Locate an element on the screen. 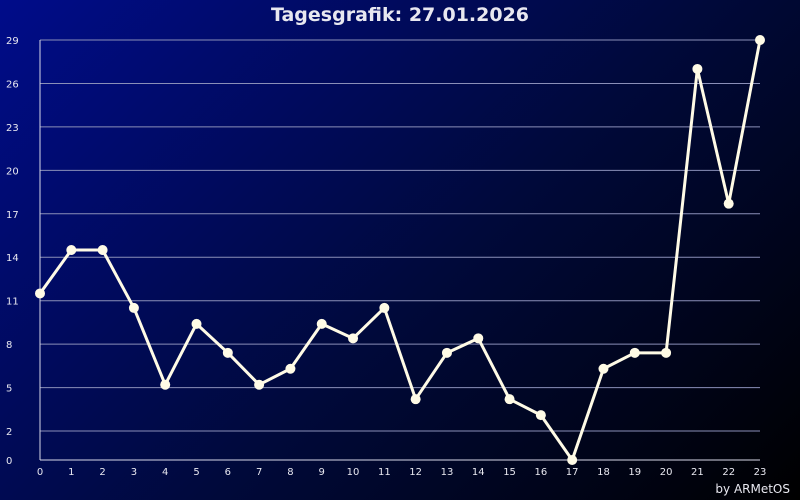 Image resolution: width=800 pixels, height=500 pixels. y-tick-label: 2 is located at coordinates (9, 432).